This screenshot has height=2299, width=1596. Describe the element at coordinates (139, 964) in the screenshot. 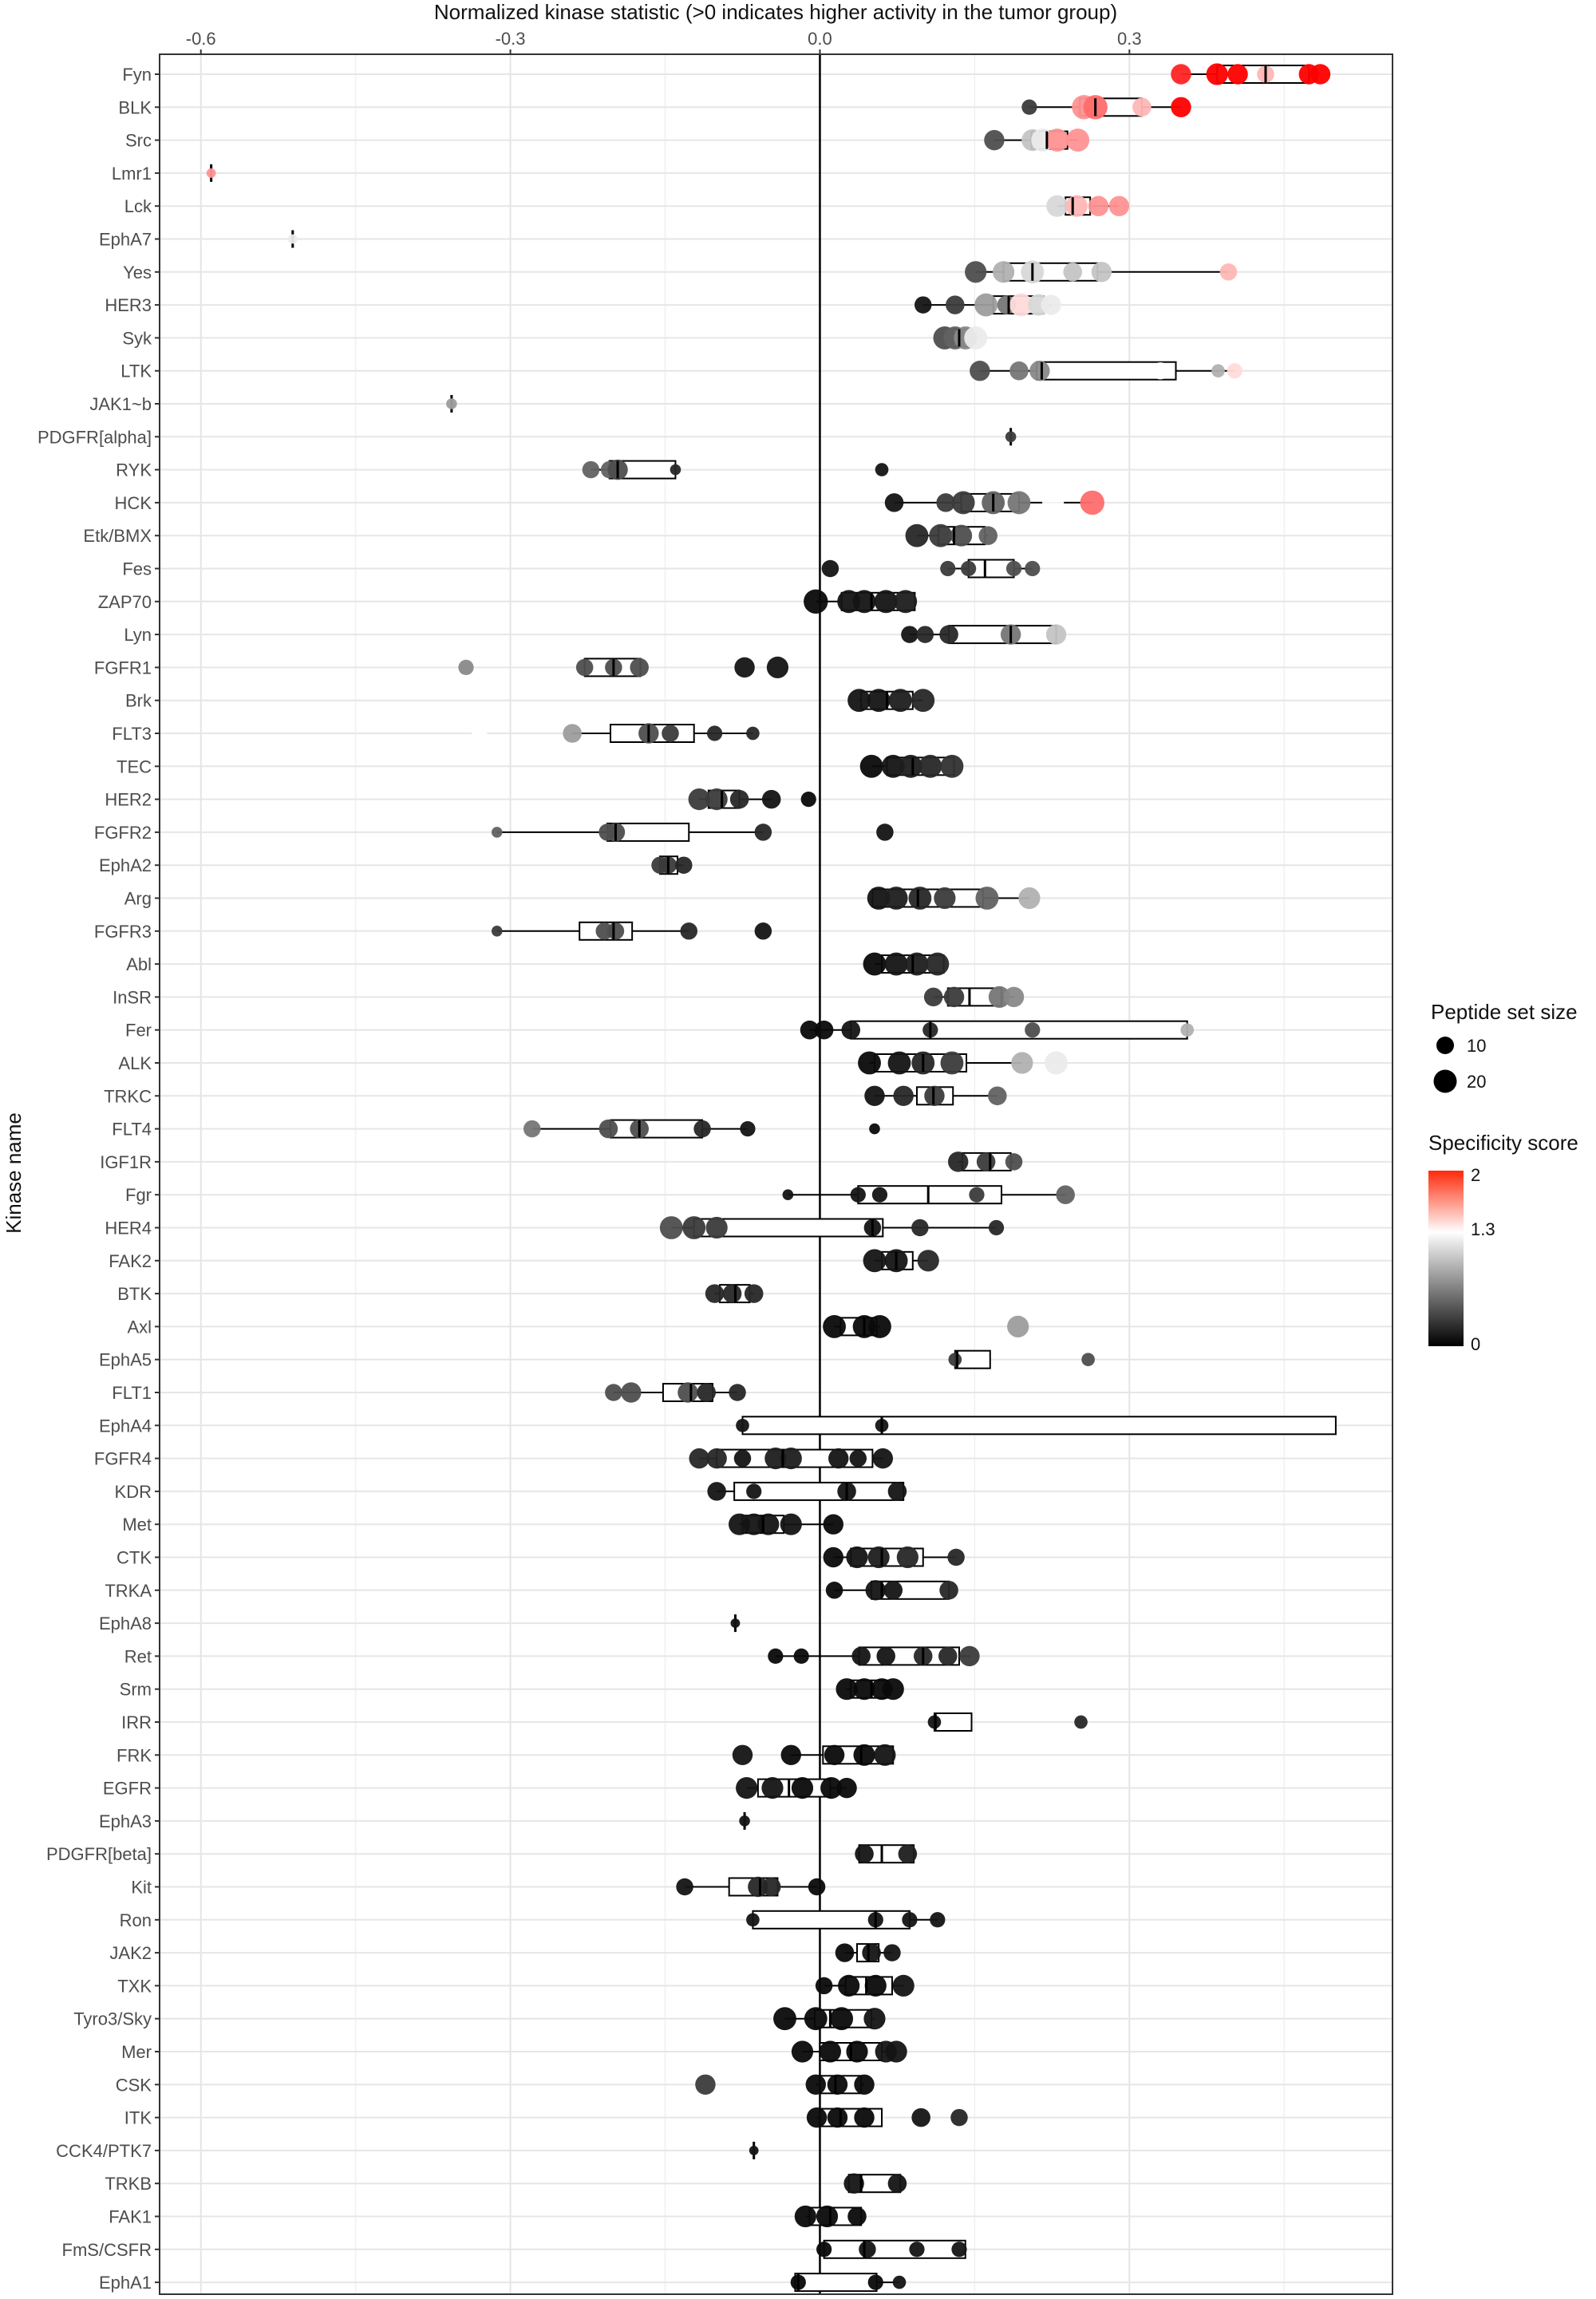

I see `y-tick-label: Abl` at that location.